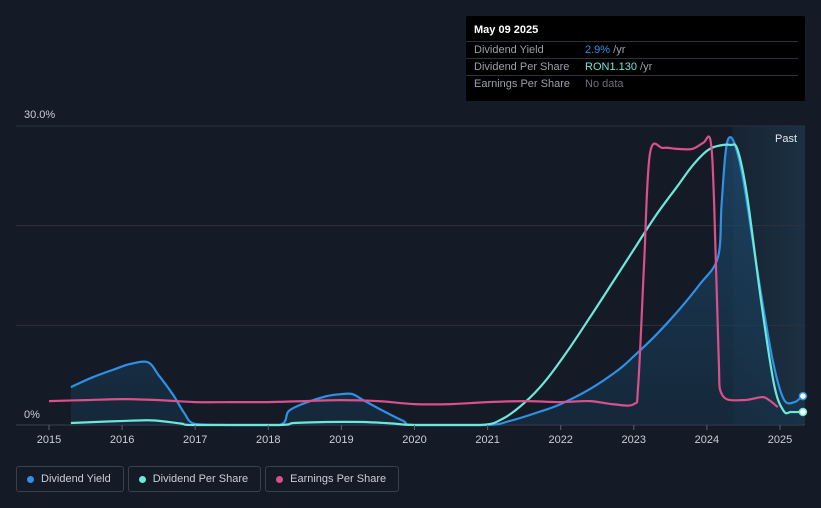 The width and height of the screenshot is (821, 508). What do you see at coordinates (39, 115) in the screenshot?
I see `y-tick-label-top: 30.0%` at bounding box center [39, 115].